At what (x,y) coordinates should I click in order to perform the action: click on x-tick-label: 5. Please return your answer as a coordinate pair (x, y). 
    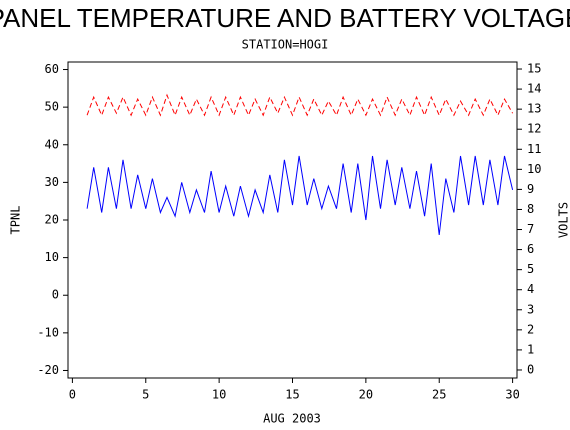
    Looking at the image, I should click on (145, 395).